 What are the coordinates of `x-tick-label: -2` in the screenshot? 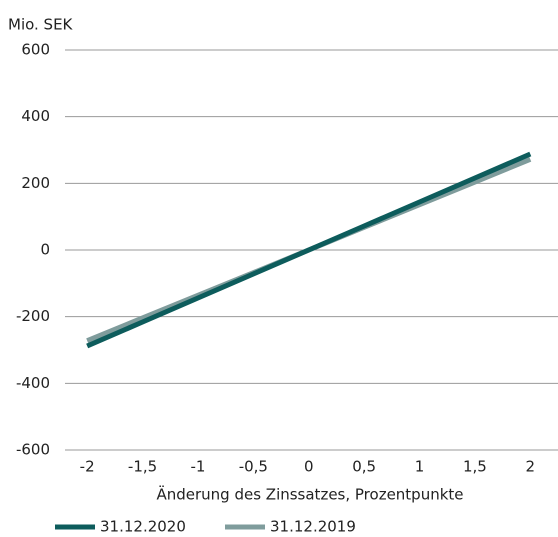 It's located at (87, 467).